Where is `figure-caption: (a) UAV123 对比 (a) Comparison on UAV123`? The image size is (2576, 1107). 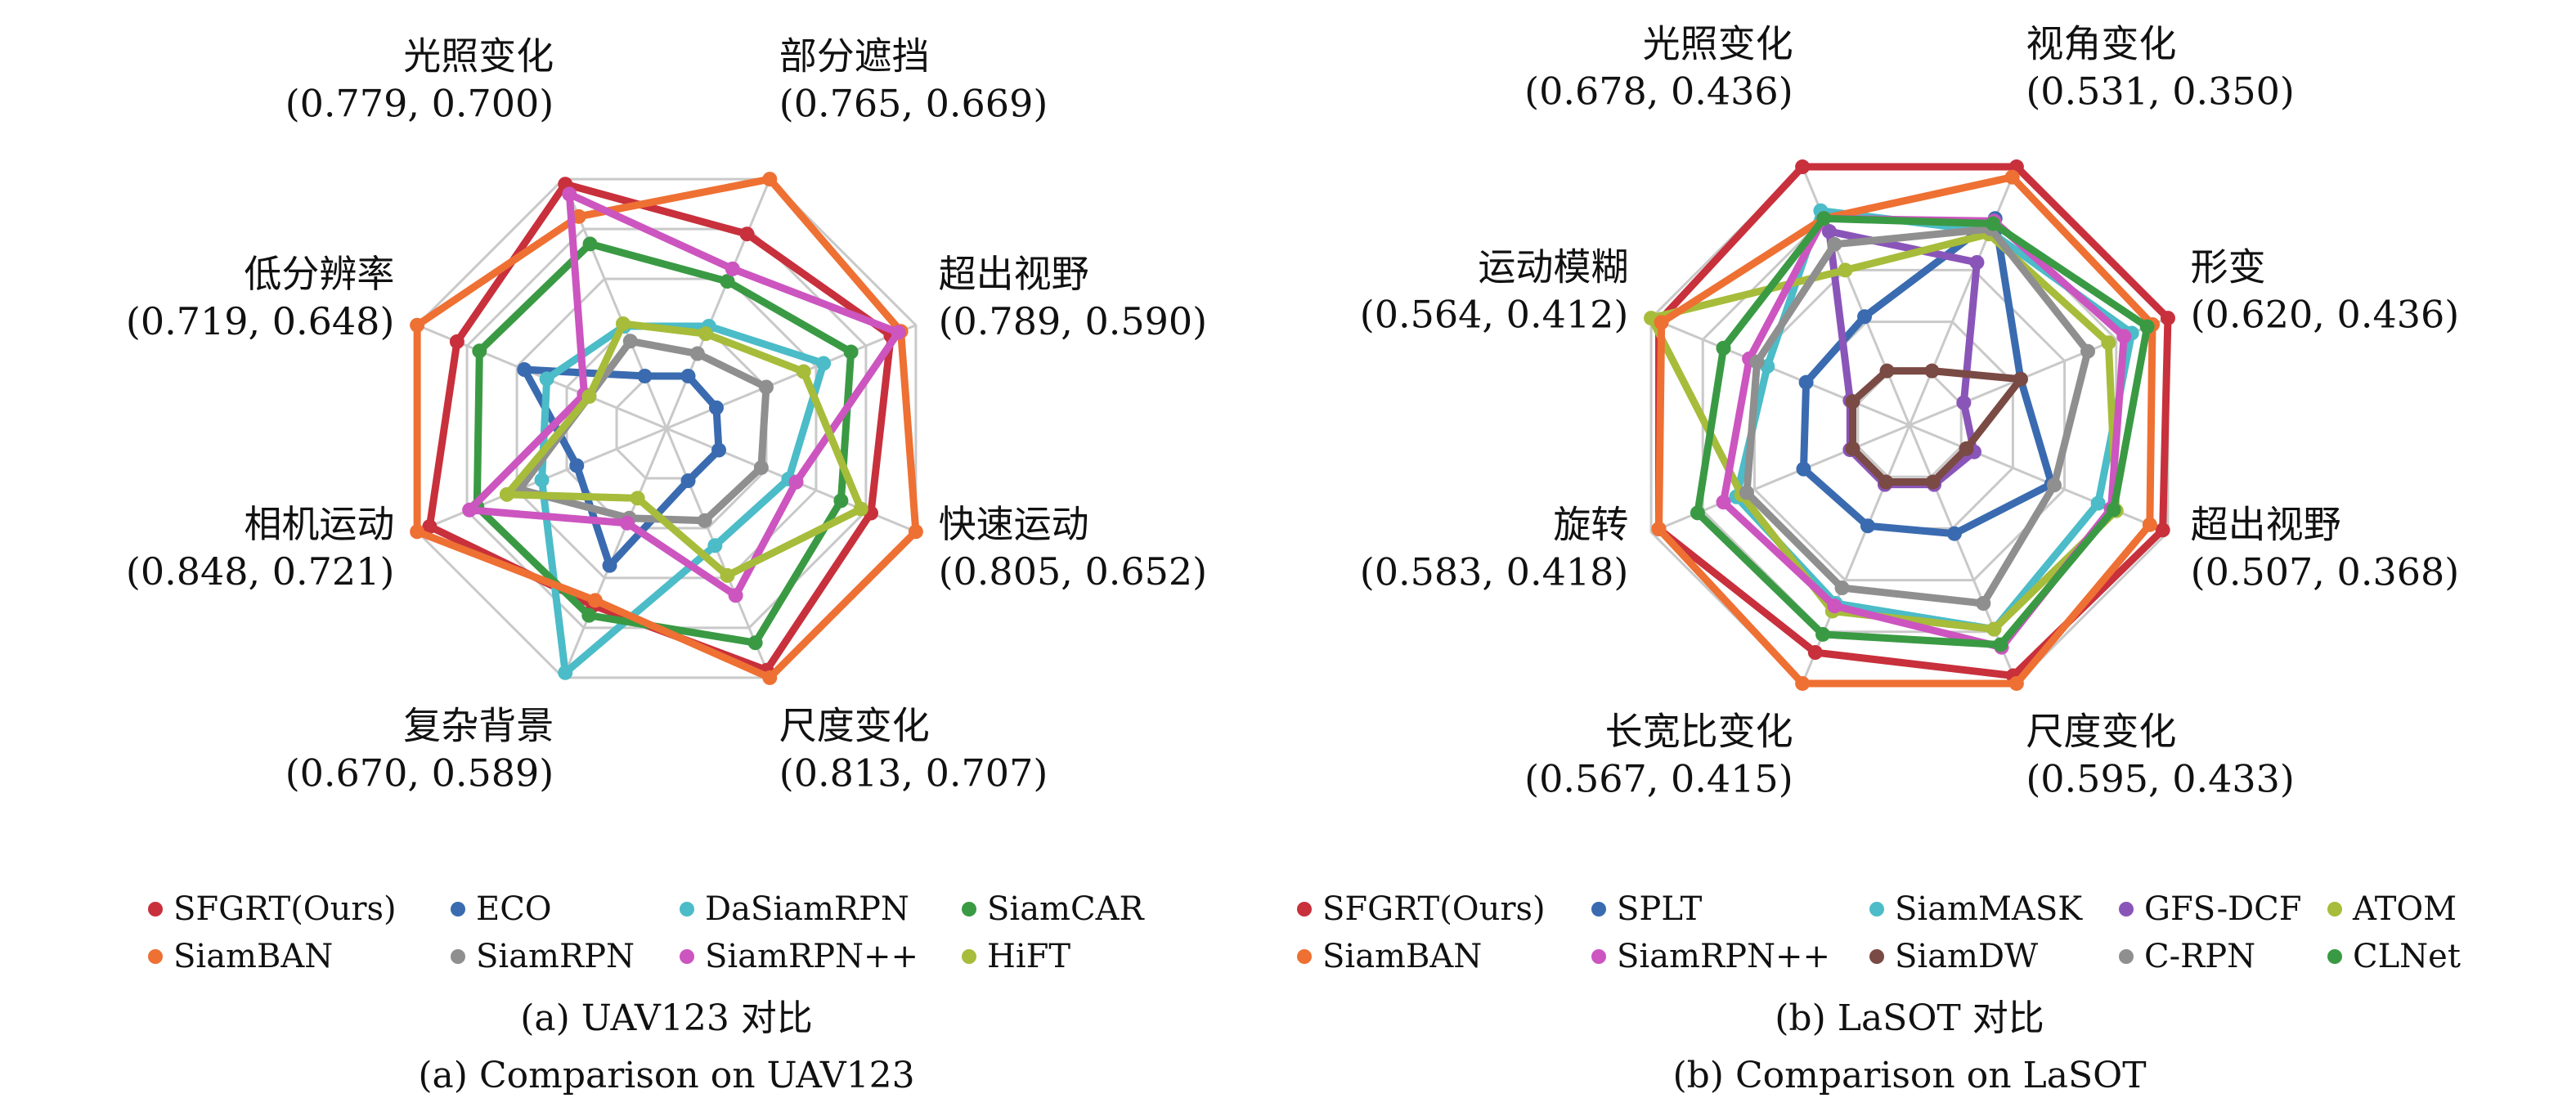
figure-caption: (a) UAV123 对比 (a) Comparison on UAV123 is located at coordinates (666, 1046).